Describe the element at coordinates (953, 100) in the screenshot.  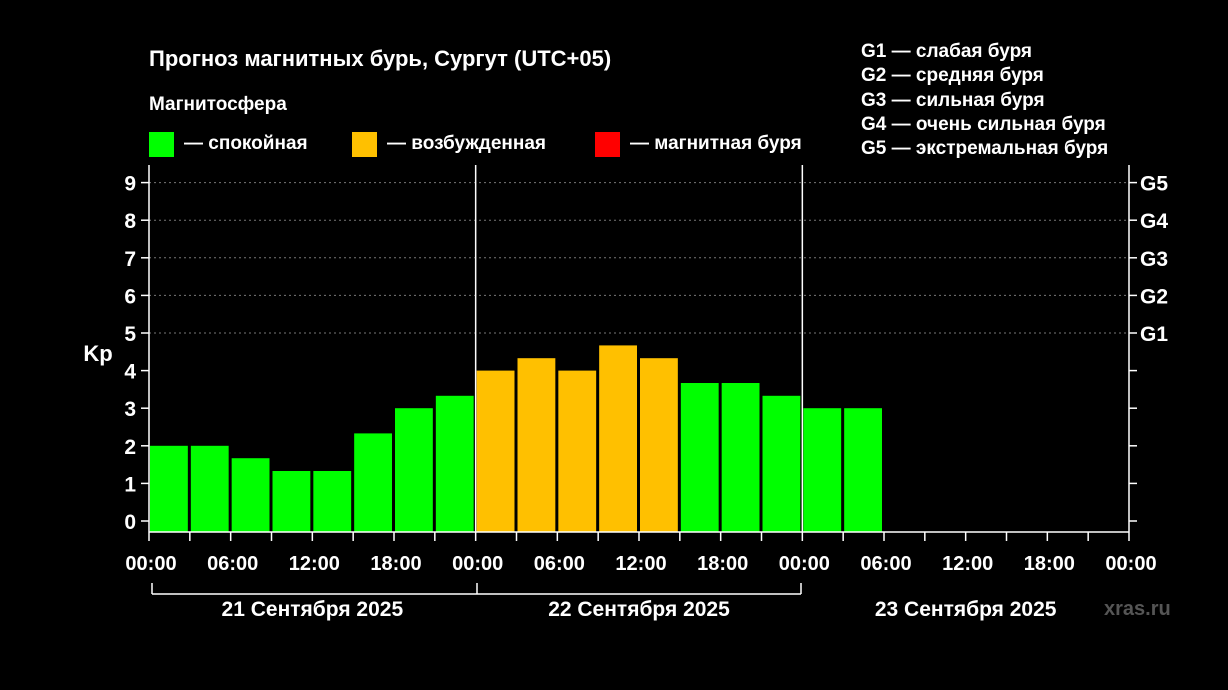
I see `g-legend-item: G3 — сильная буря` at that location.